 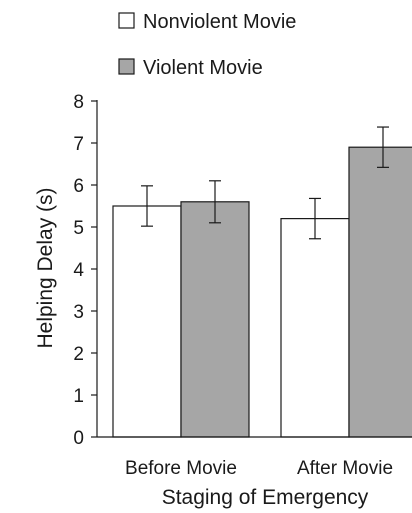 What do you see at coordinates (203, 68) in the screenshot?
I see `legend-label-violent: Violent Movie` at bounding box center [203, 68].